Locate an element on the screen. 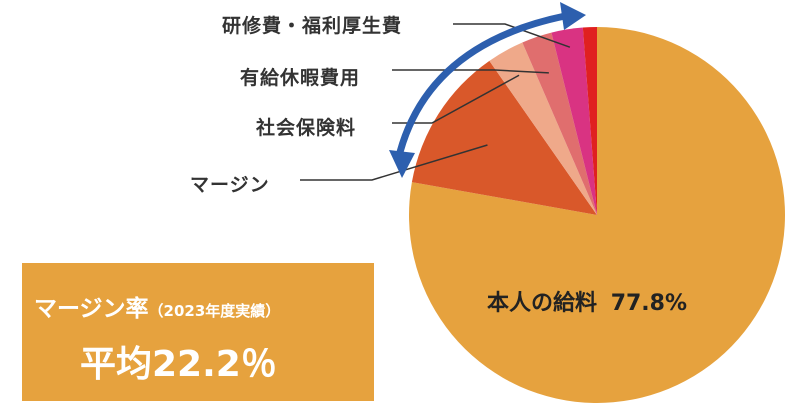  leader-line-training-welfare is located at coordinates (512, 35).